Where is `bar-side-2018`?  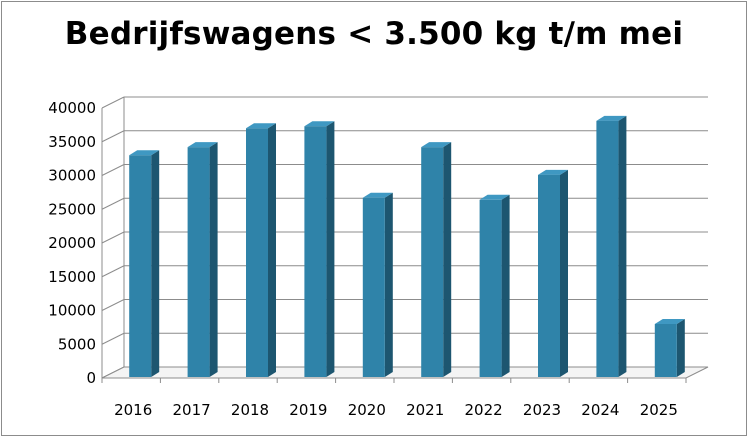
bar-side-2018 is located at coordinates (272, 250).